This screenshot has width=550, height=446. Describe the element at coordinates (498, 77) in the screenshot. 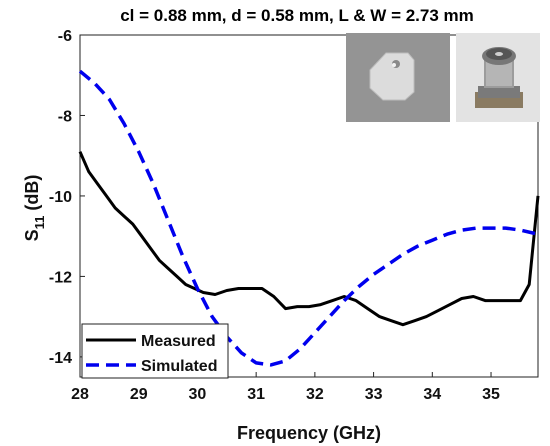

I see `connector-photo` at that location.